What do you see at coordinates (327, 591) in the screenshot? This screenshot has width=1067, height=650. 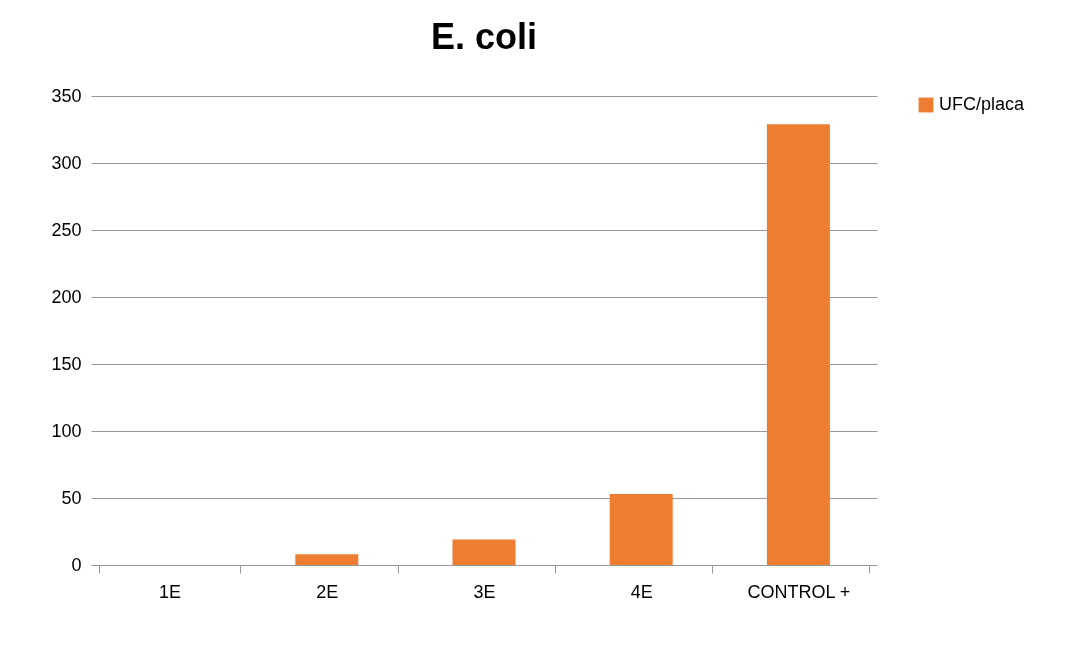 I see `x-tick-label: 2E` at bounding box center [327, 591].